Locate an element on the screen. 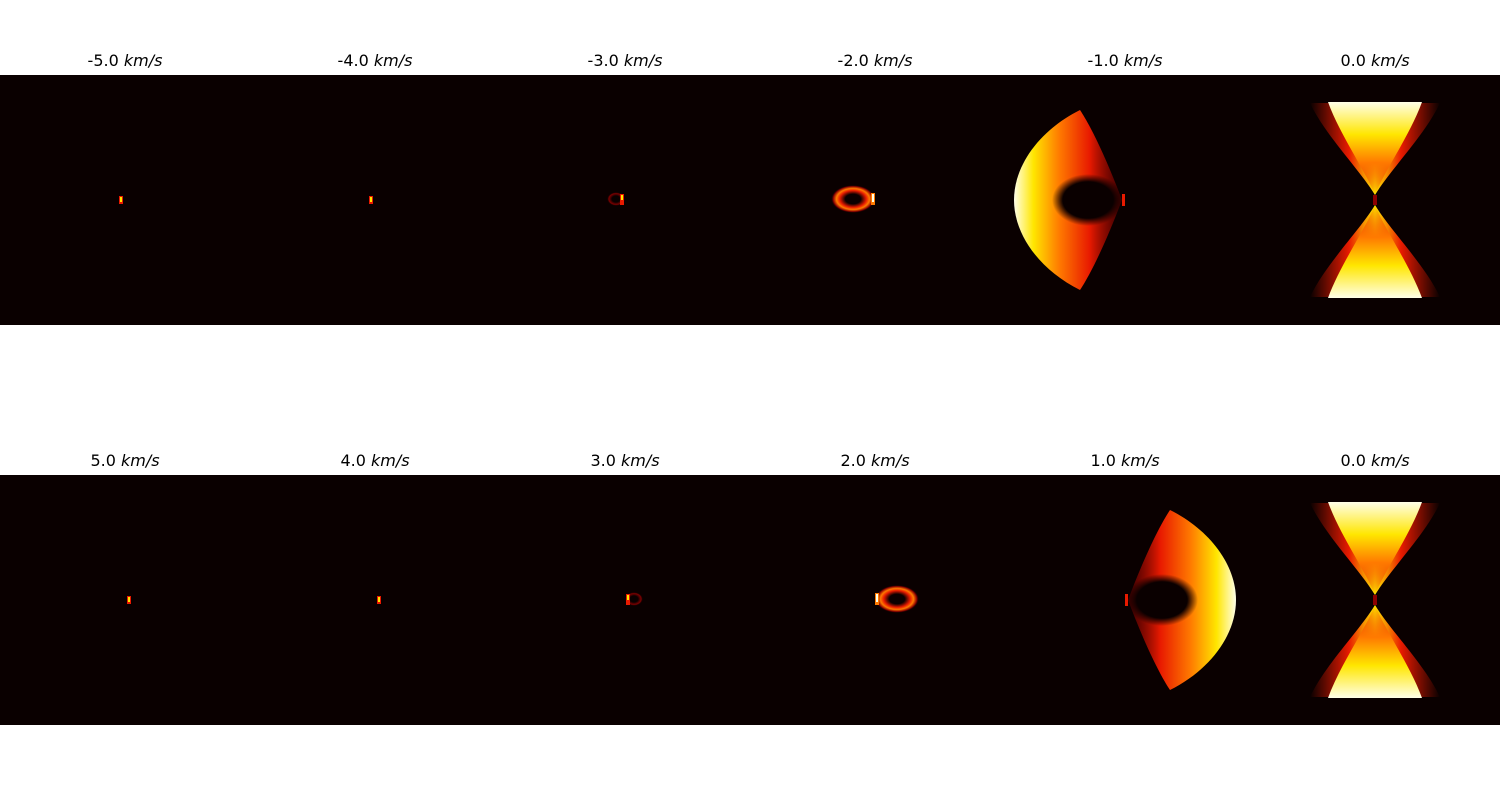  velocity-channel-panel: 5.0 km/s is located at coordinates (125, 588).